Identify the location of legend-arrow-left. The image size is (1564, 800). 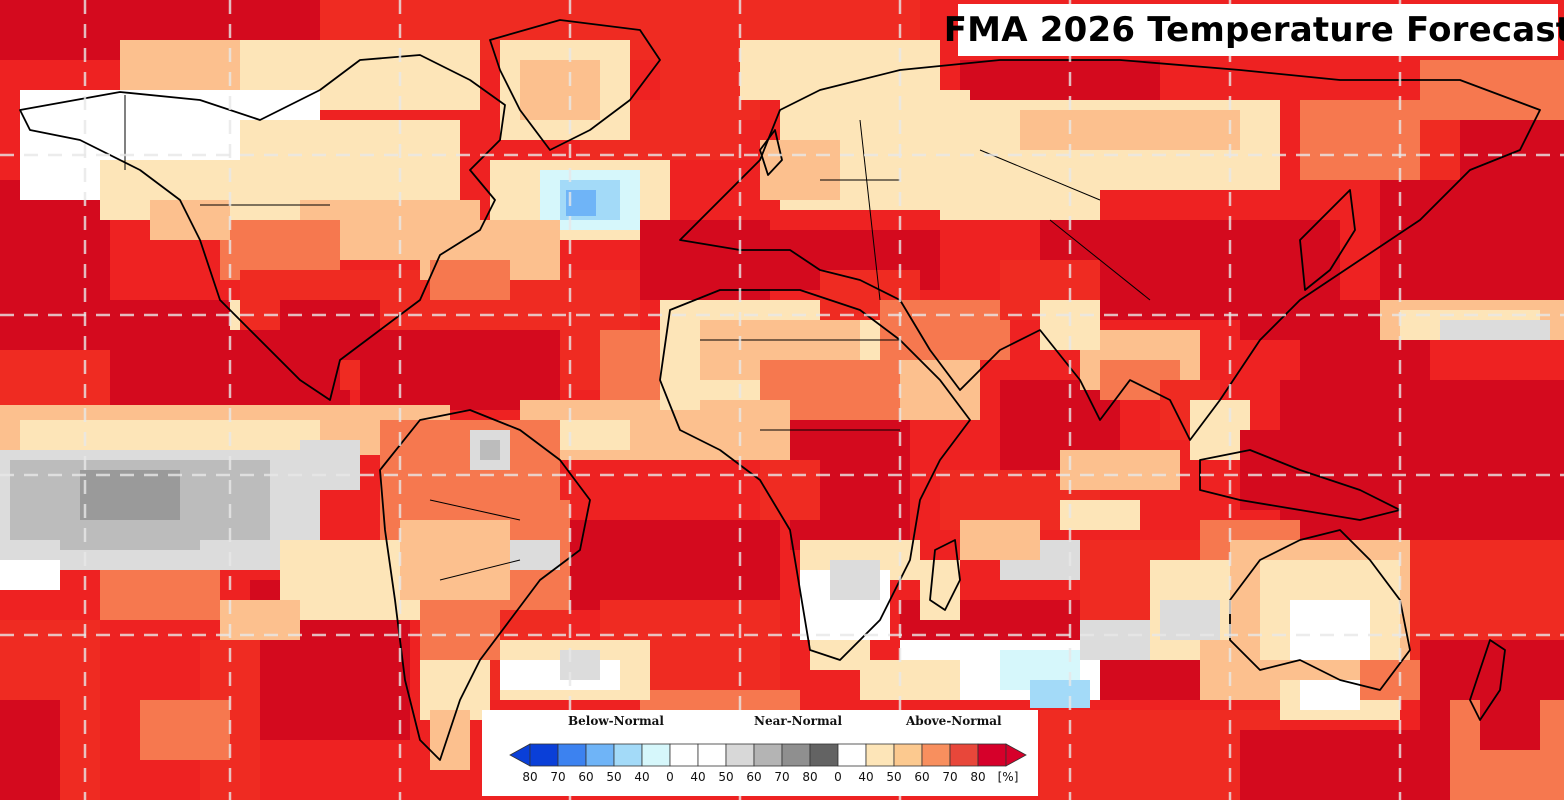
(520, 755).